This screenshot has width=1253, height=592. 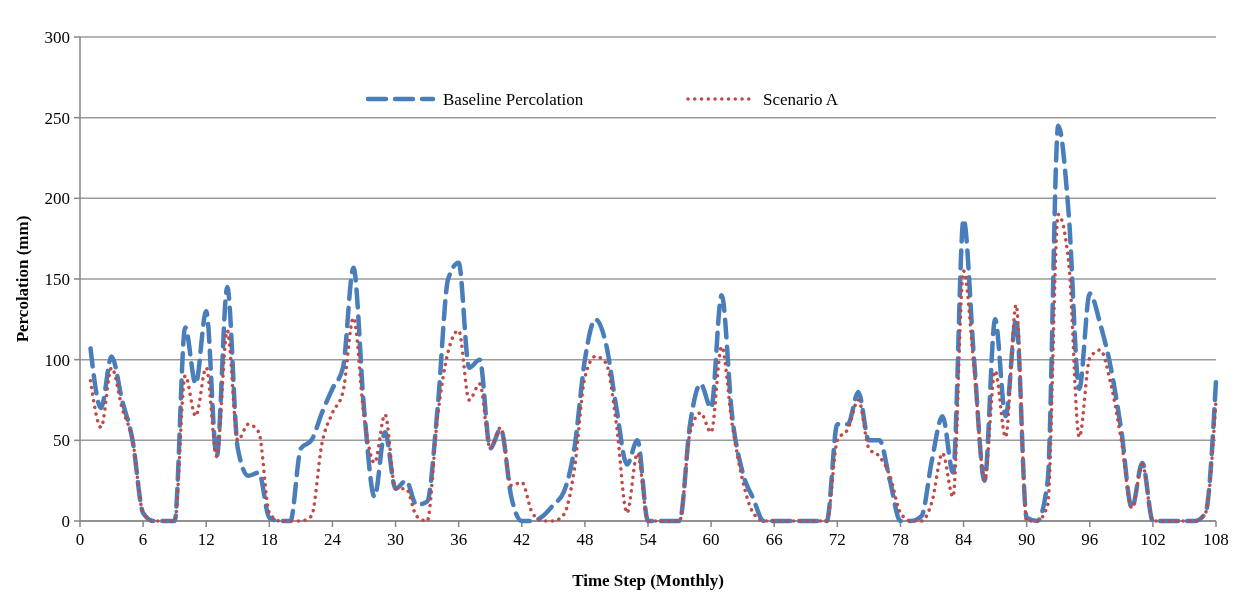 I want to click on x-tick-label: 72, so click(x=837, y=539).